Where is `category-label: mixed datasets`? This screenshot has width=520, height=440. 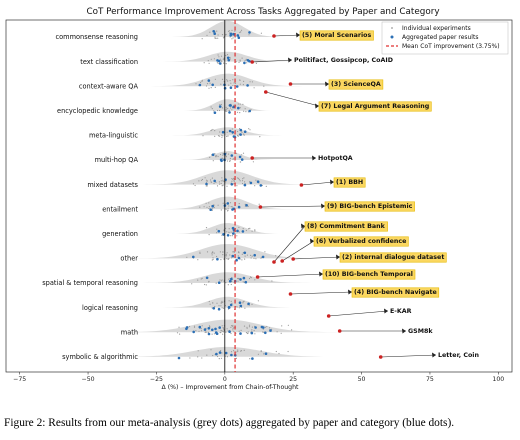
category-label: mixed datasets is located at coordinates (112, 185).